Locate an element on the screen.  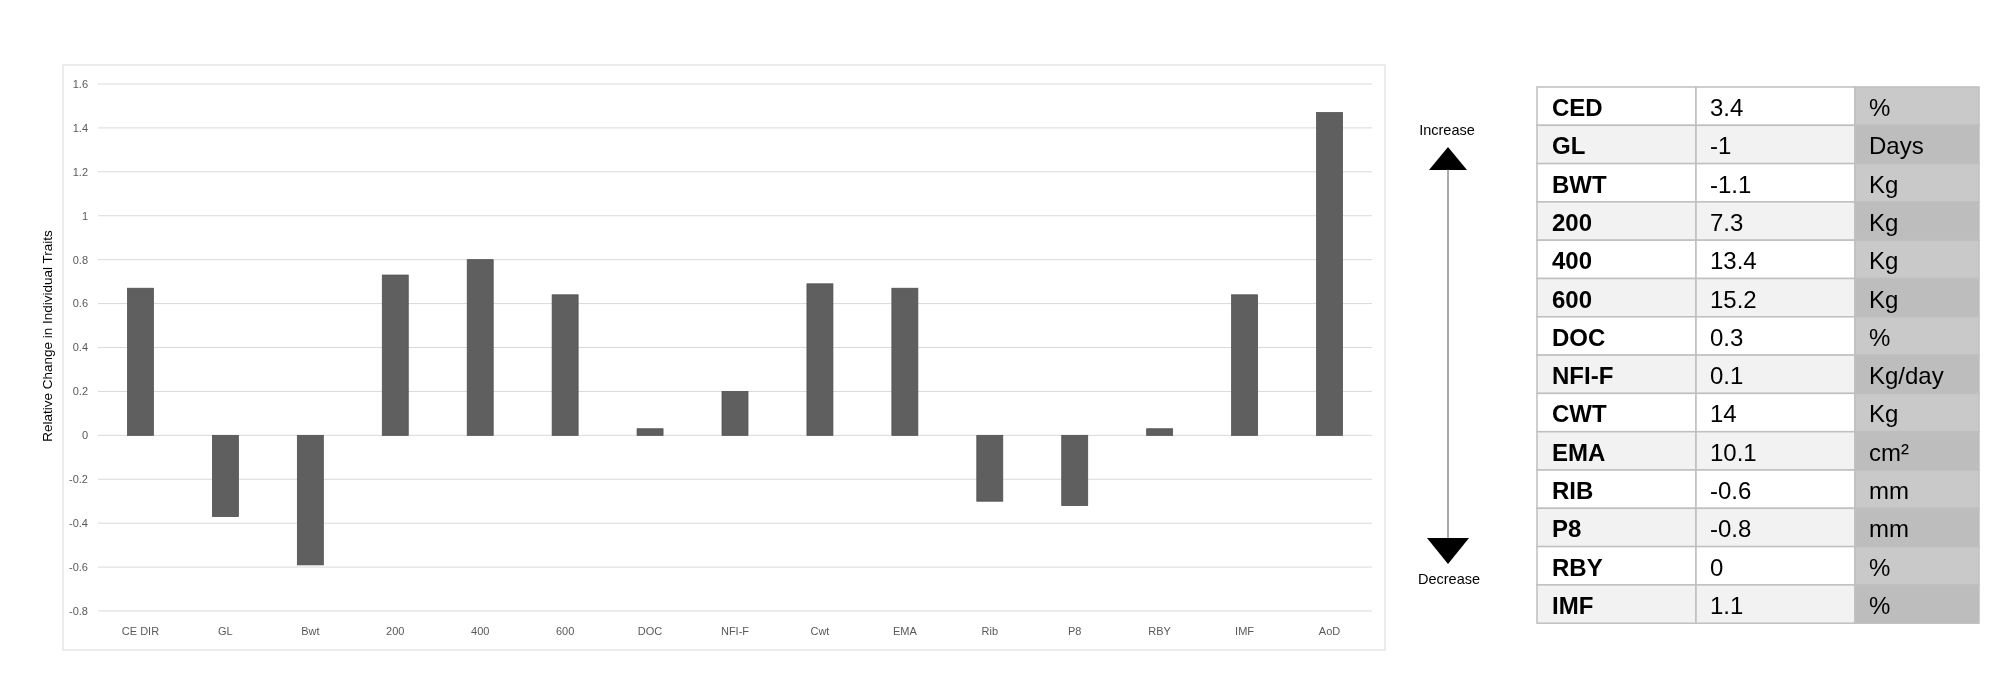
category-label: CWT is located at coordinates (1579, 414).